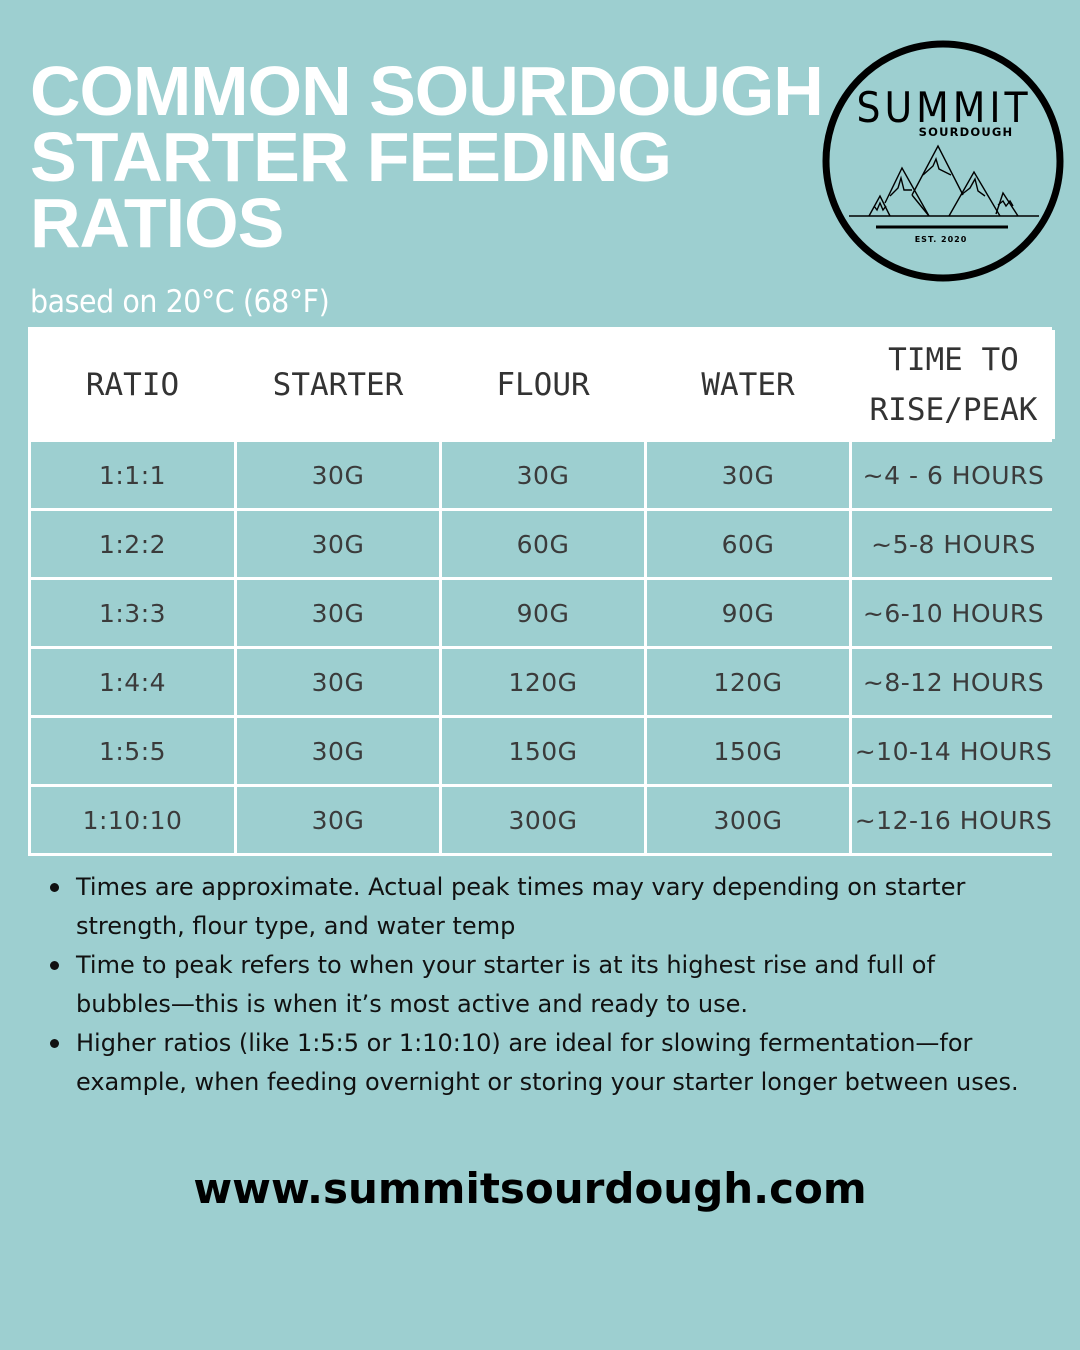  What do you see at coordinates (132, 613) in the screenshot?
I see `cell-ratio: 1:3:3` at bounding box center [132, 613].